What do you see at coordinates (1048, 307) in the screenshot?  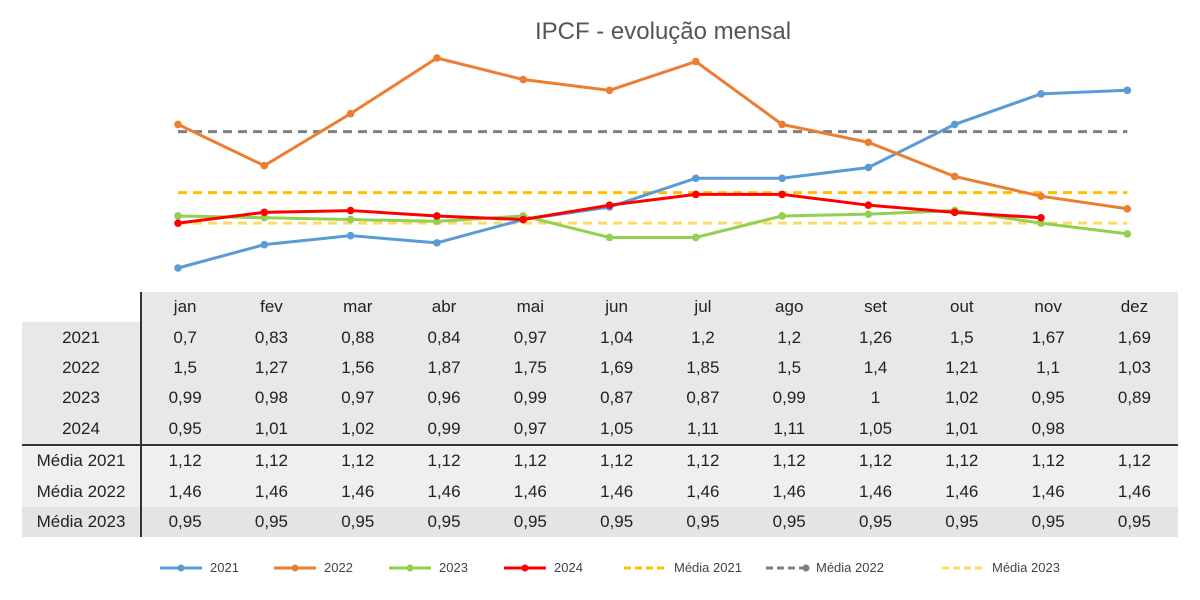 I see `column-header-nov: nov` at bounding box center [1048, 307].